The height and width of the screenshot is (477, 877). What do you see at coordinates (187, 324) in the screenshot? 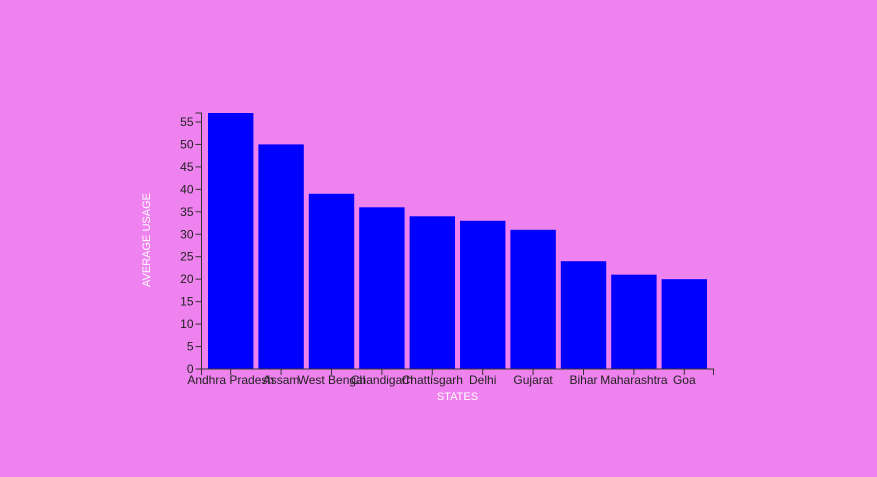
I see `y-tick-label: 10` at bounding box center [187, 324].